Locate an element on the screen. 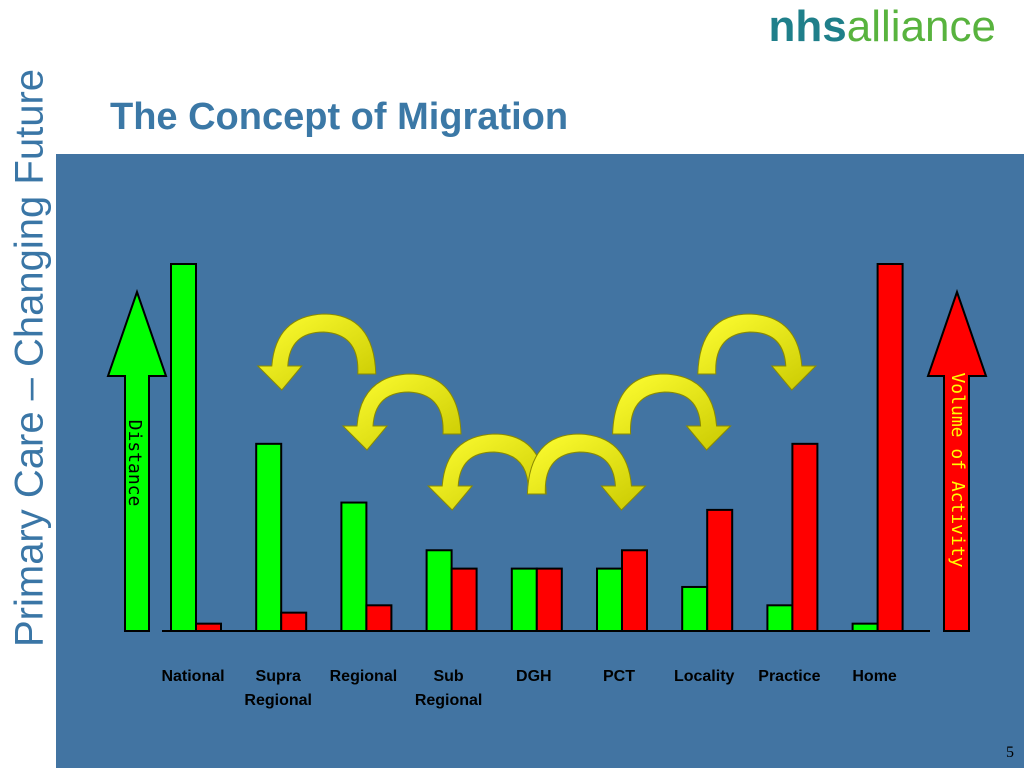  bar-regional-red is located at coordinates (379, 618).